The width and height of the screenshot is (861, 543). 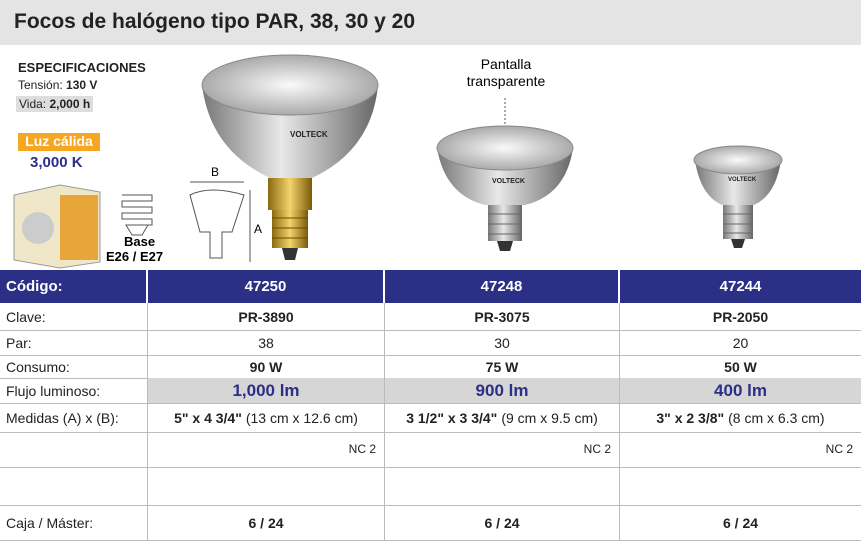 I want to click on spec-value: 2,000 h, so click(x=70, y=104).